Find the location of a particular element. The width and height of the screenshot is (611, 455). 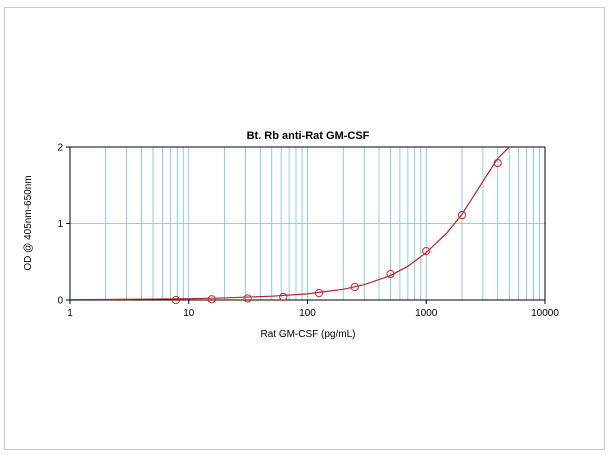

x-tick-label: 10 is located at coordinates (189, 313).